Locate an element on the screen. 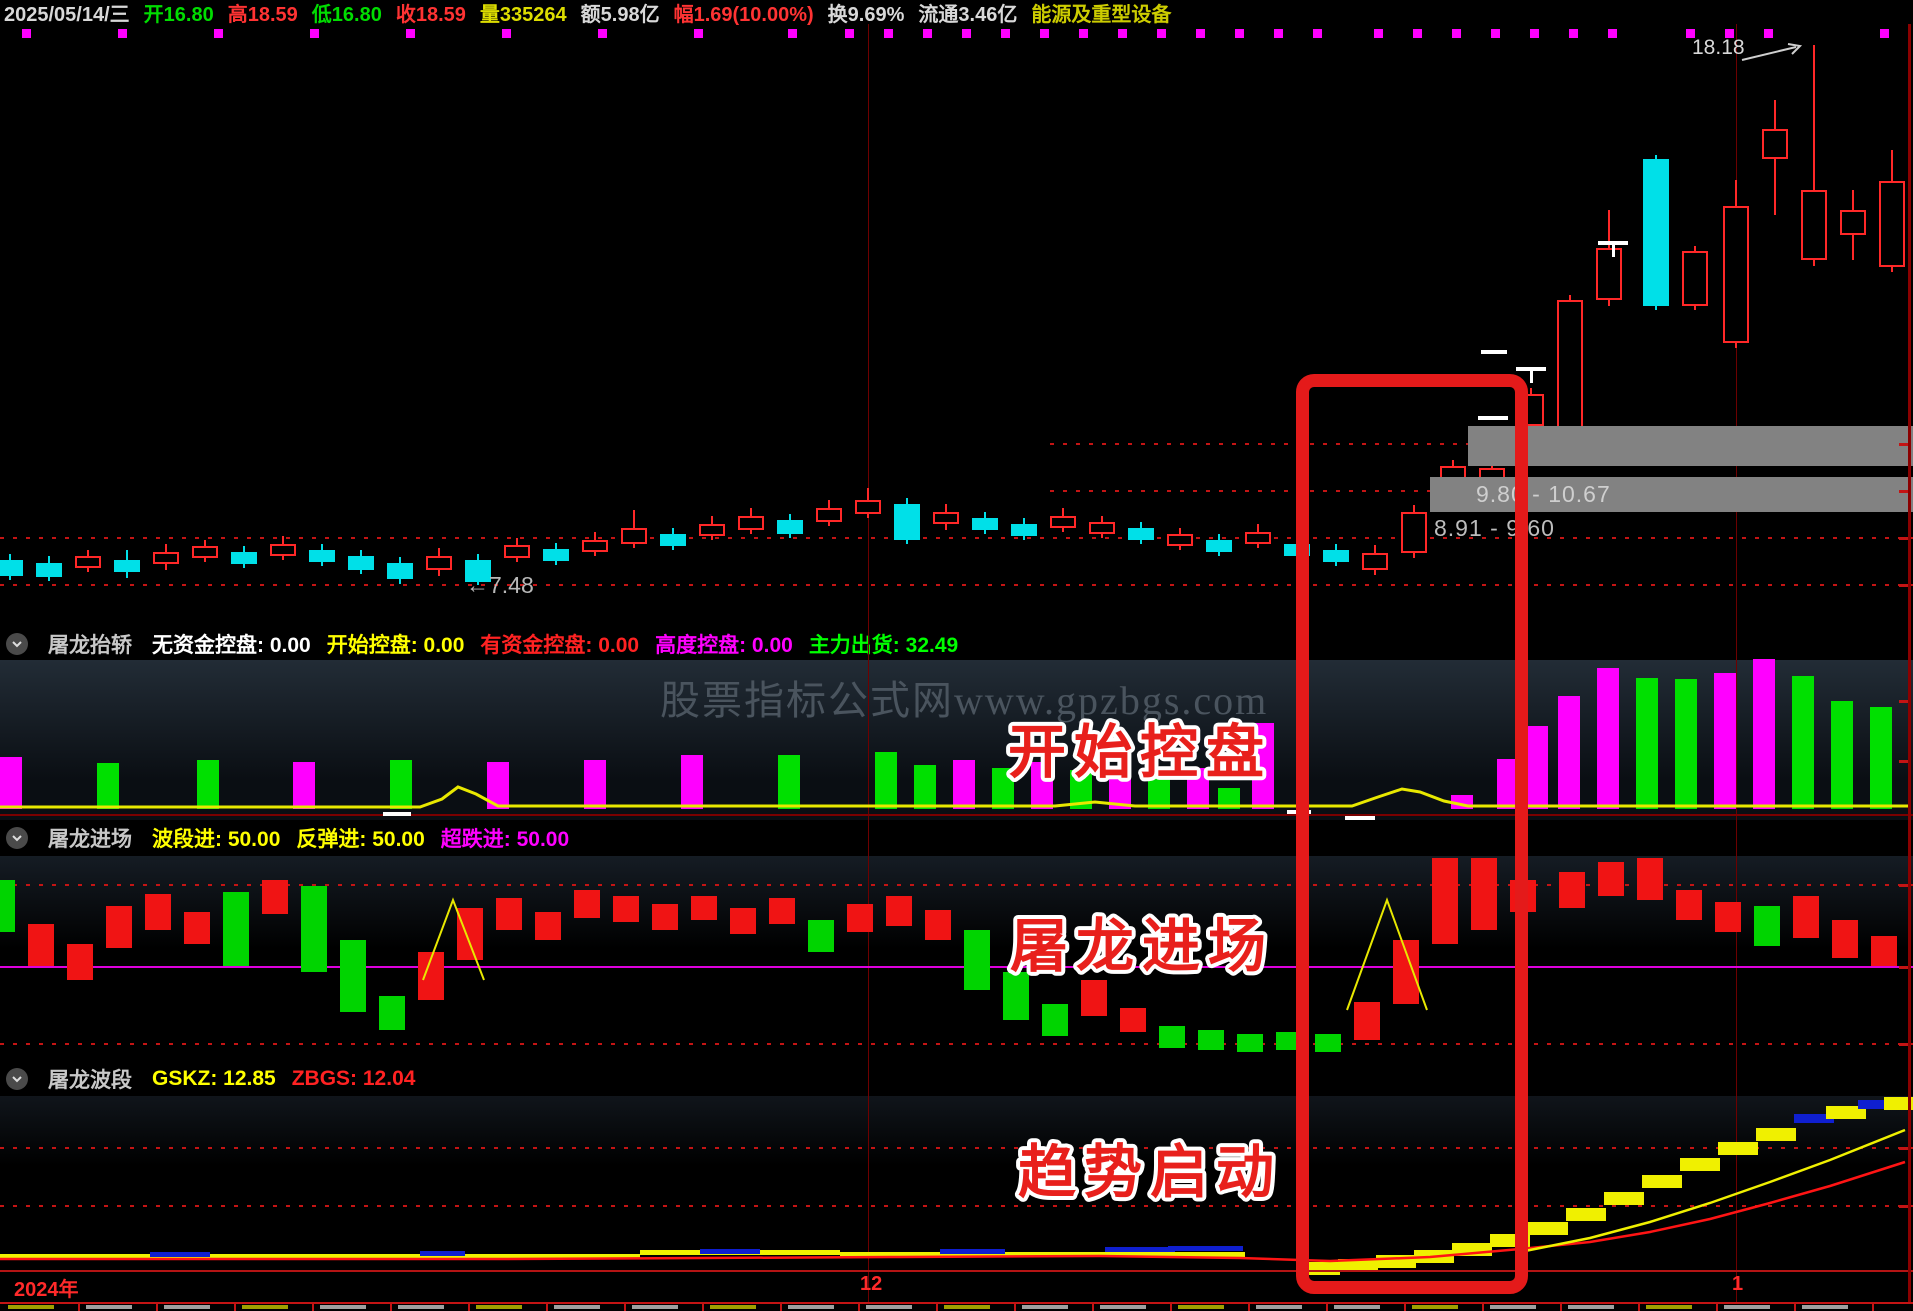 This screenshot has width=1913, height=1311. boduan-step is located at coordinates (1846, 1112).